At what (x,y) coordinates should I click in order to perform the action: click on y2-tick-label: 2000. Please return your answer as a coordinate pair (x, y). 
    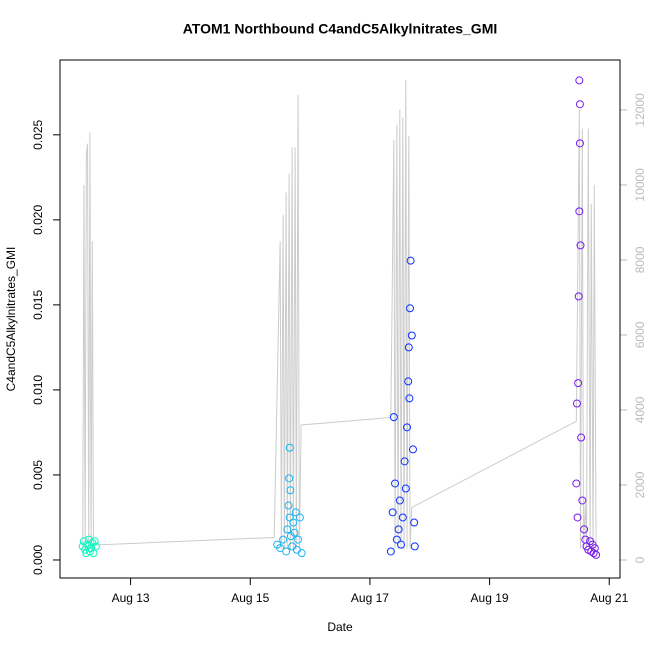
    Looking at the image, I should click on (640, 484).